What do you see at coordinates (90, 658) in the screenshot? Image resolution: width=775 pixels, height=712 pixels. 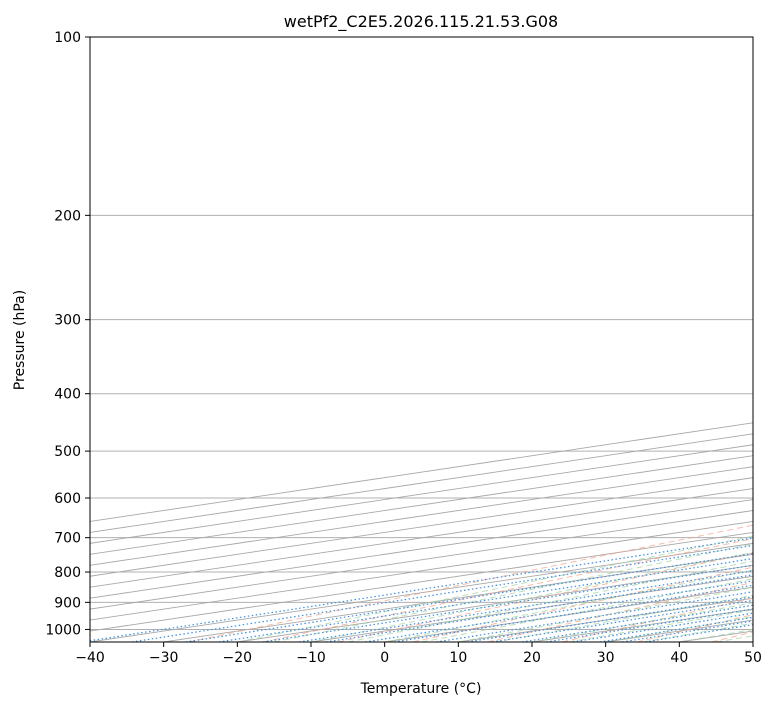 I see `x-tick-label: −40` at bounding box center [90, 658].